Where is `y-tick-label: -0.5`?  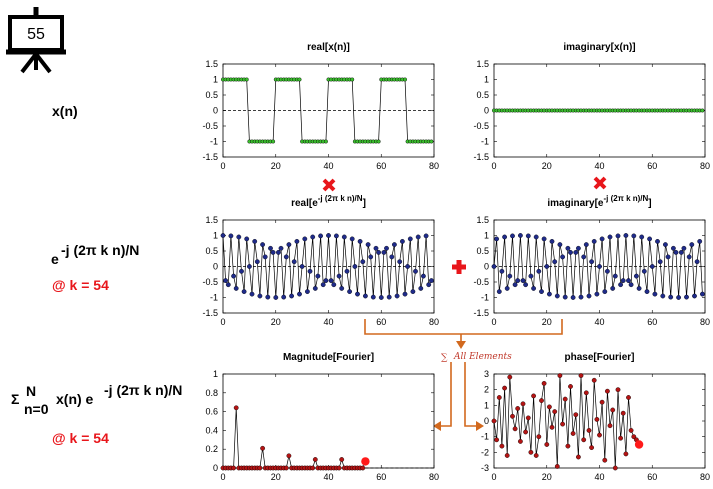
y-tick-label: -0.5 is located at coordinates (210, 282).